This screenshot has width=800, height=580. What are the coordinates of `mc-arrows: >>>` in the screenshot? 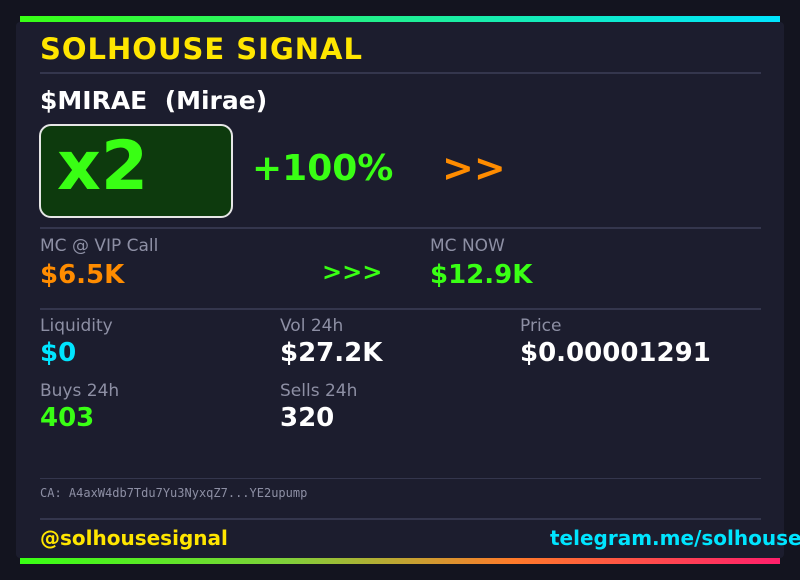 It's located at (352, 272).